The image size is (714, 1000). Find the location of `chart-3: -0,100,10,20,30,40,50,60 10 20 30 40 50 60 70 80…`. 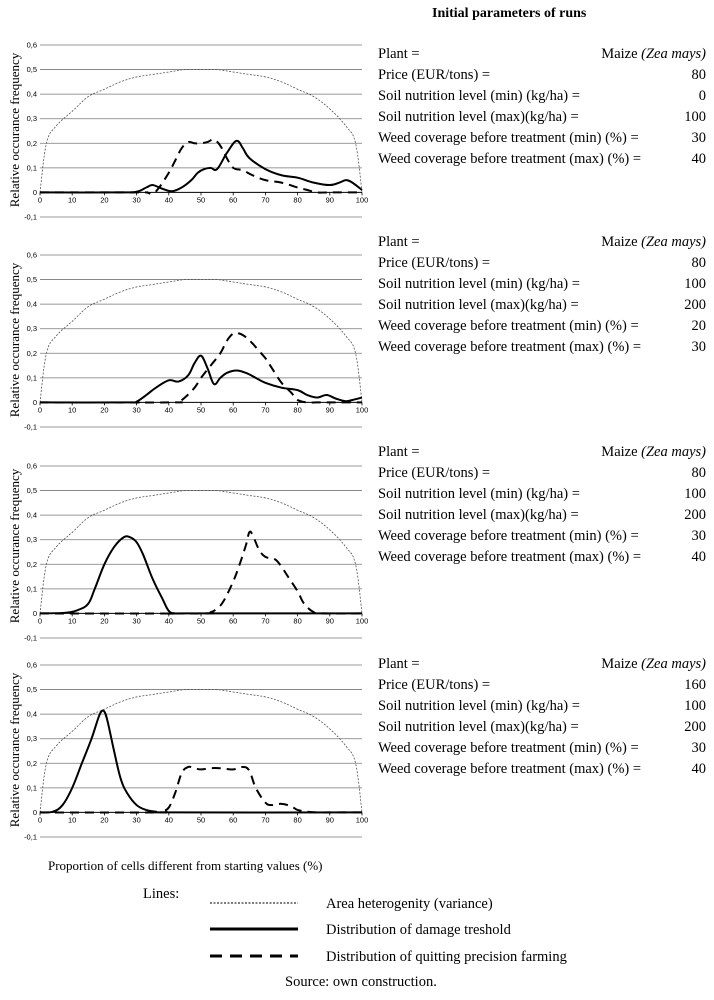

chart-3: -0,100,10,20,30,40,50,60 10 20 30 40 50 60 70 80… is located at coordinates (196, 552).